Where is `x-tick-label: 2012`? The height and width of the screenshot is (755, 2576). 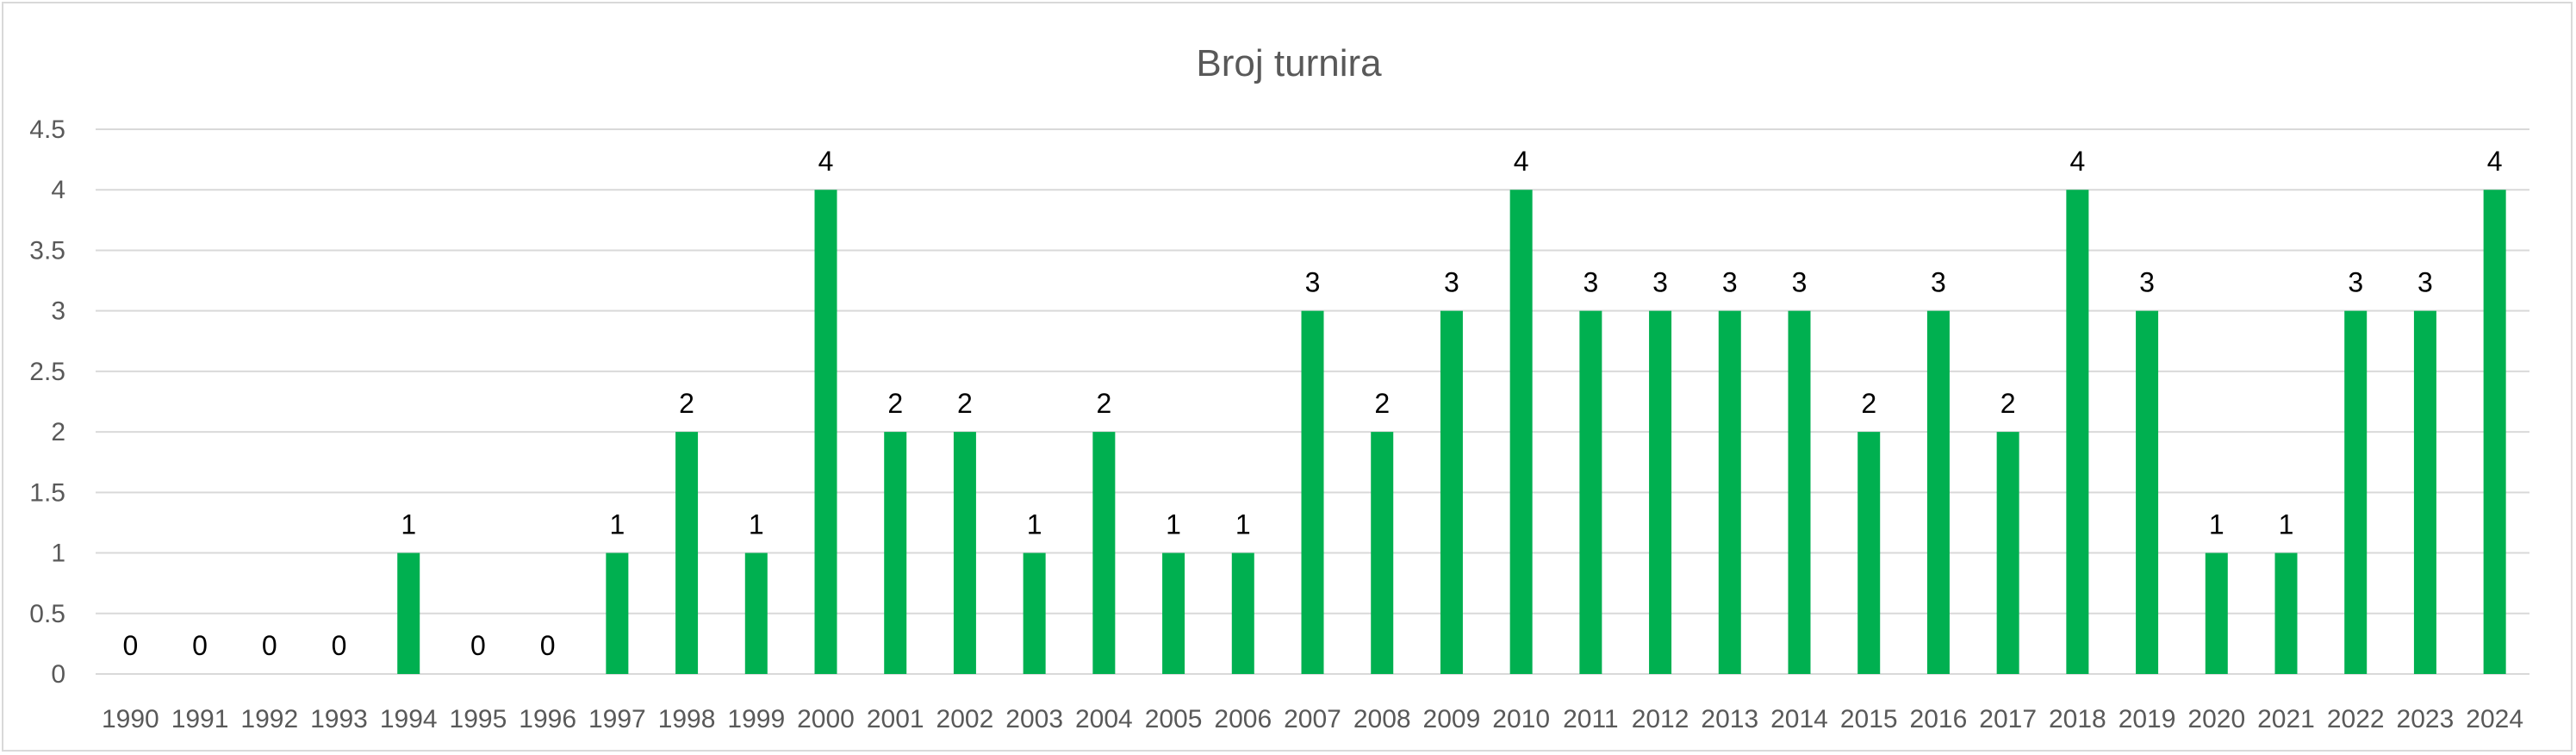
x-tick-label: 2012 is located at coordinates (1661, 719).